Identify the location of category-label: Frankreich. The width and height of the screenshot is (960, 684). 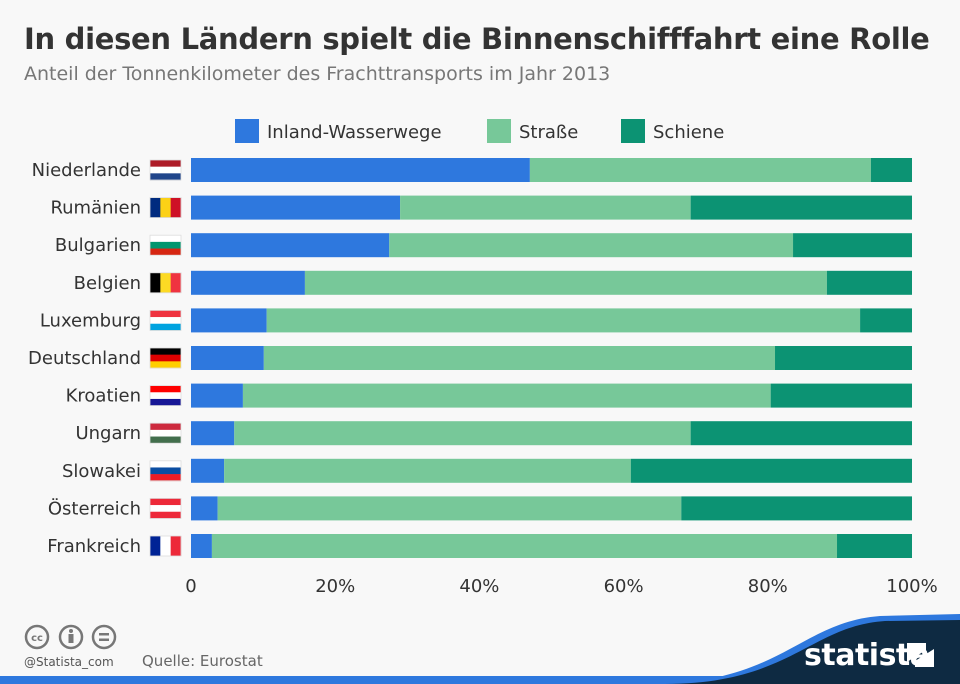
(94, 546).